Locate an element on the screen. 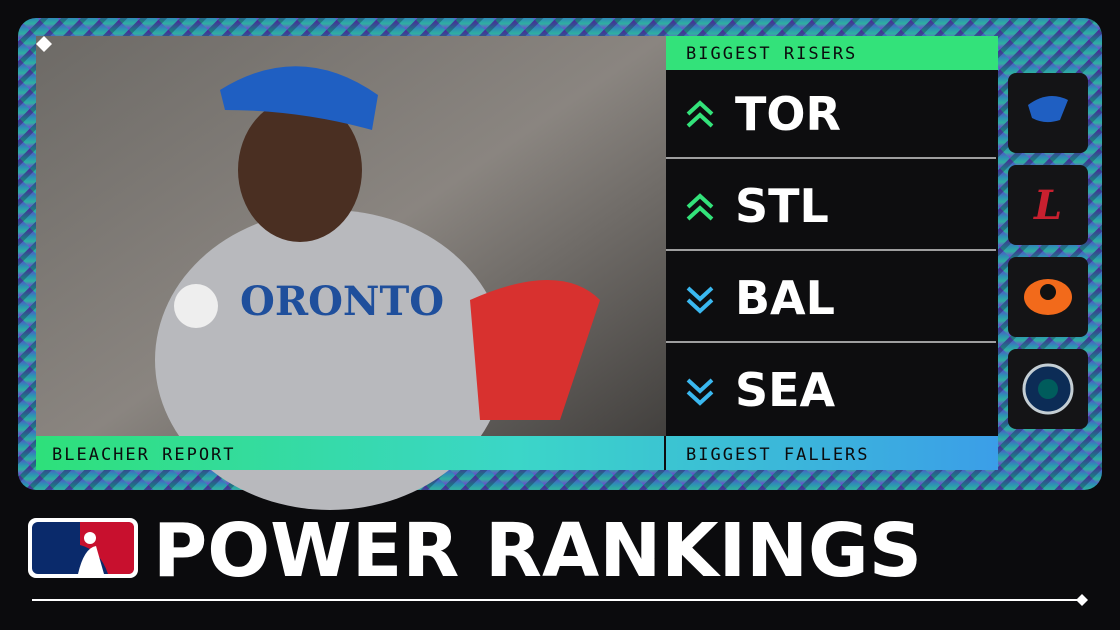 The height and width of the screenshot is (630, 1120). row-dividers is located at coordinates (831, 250).